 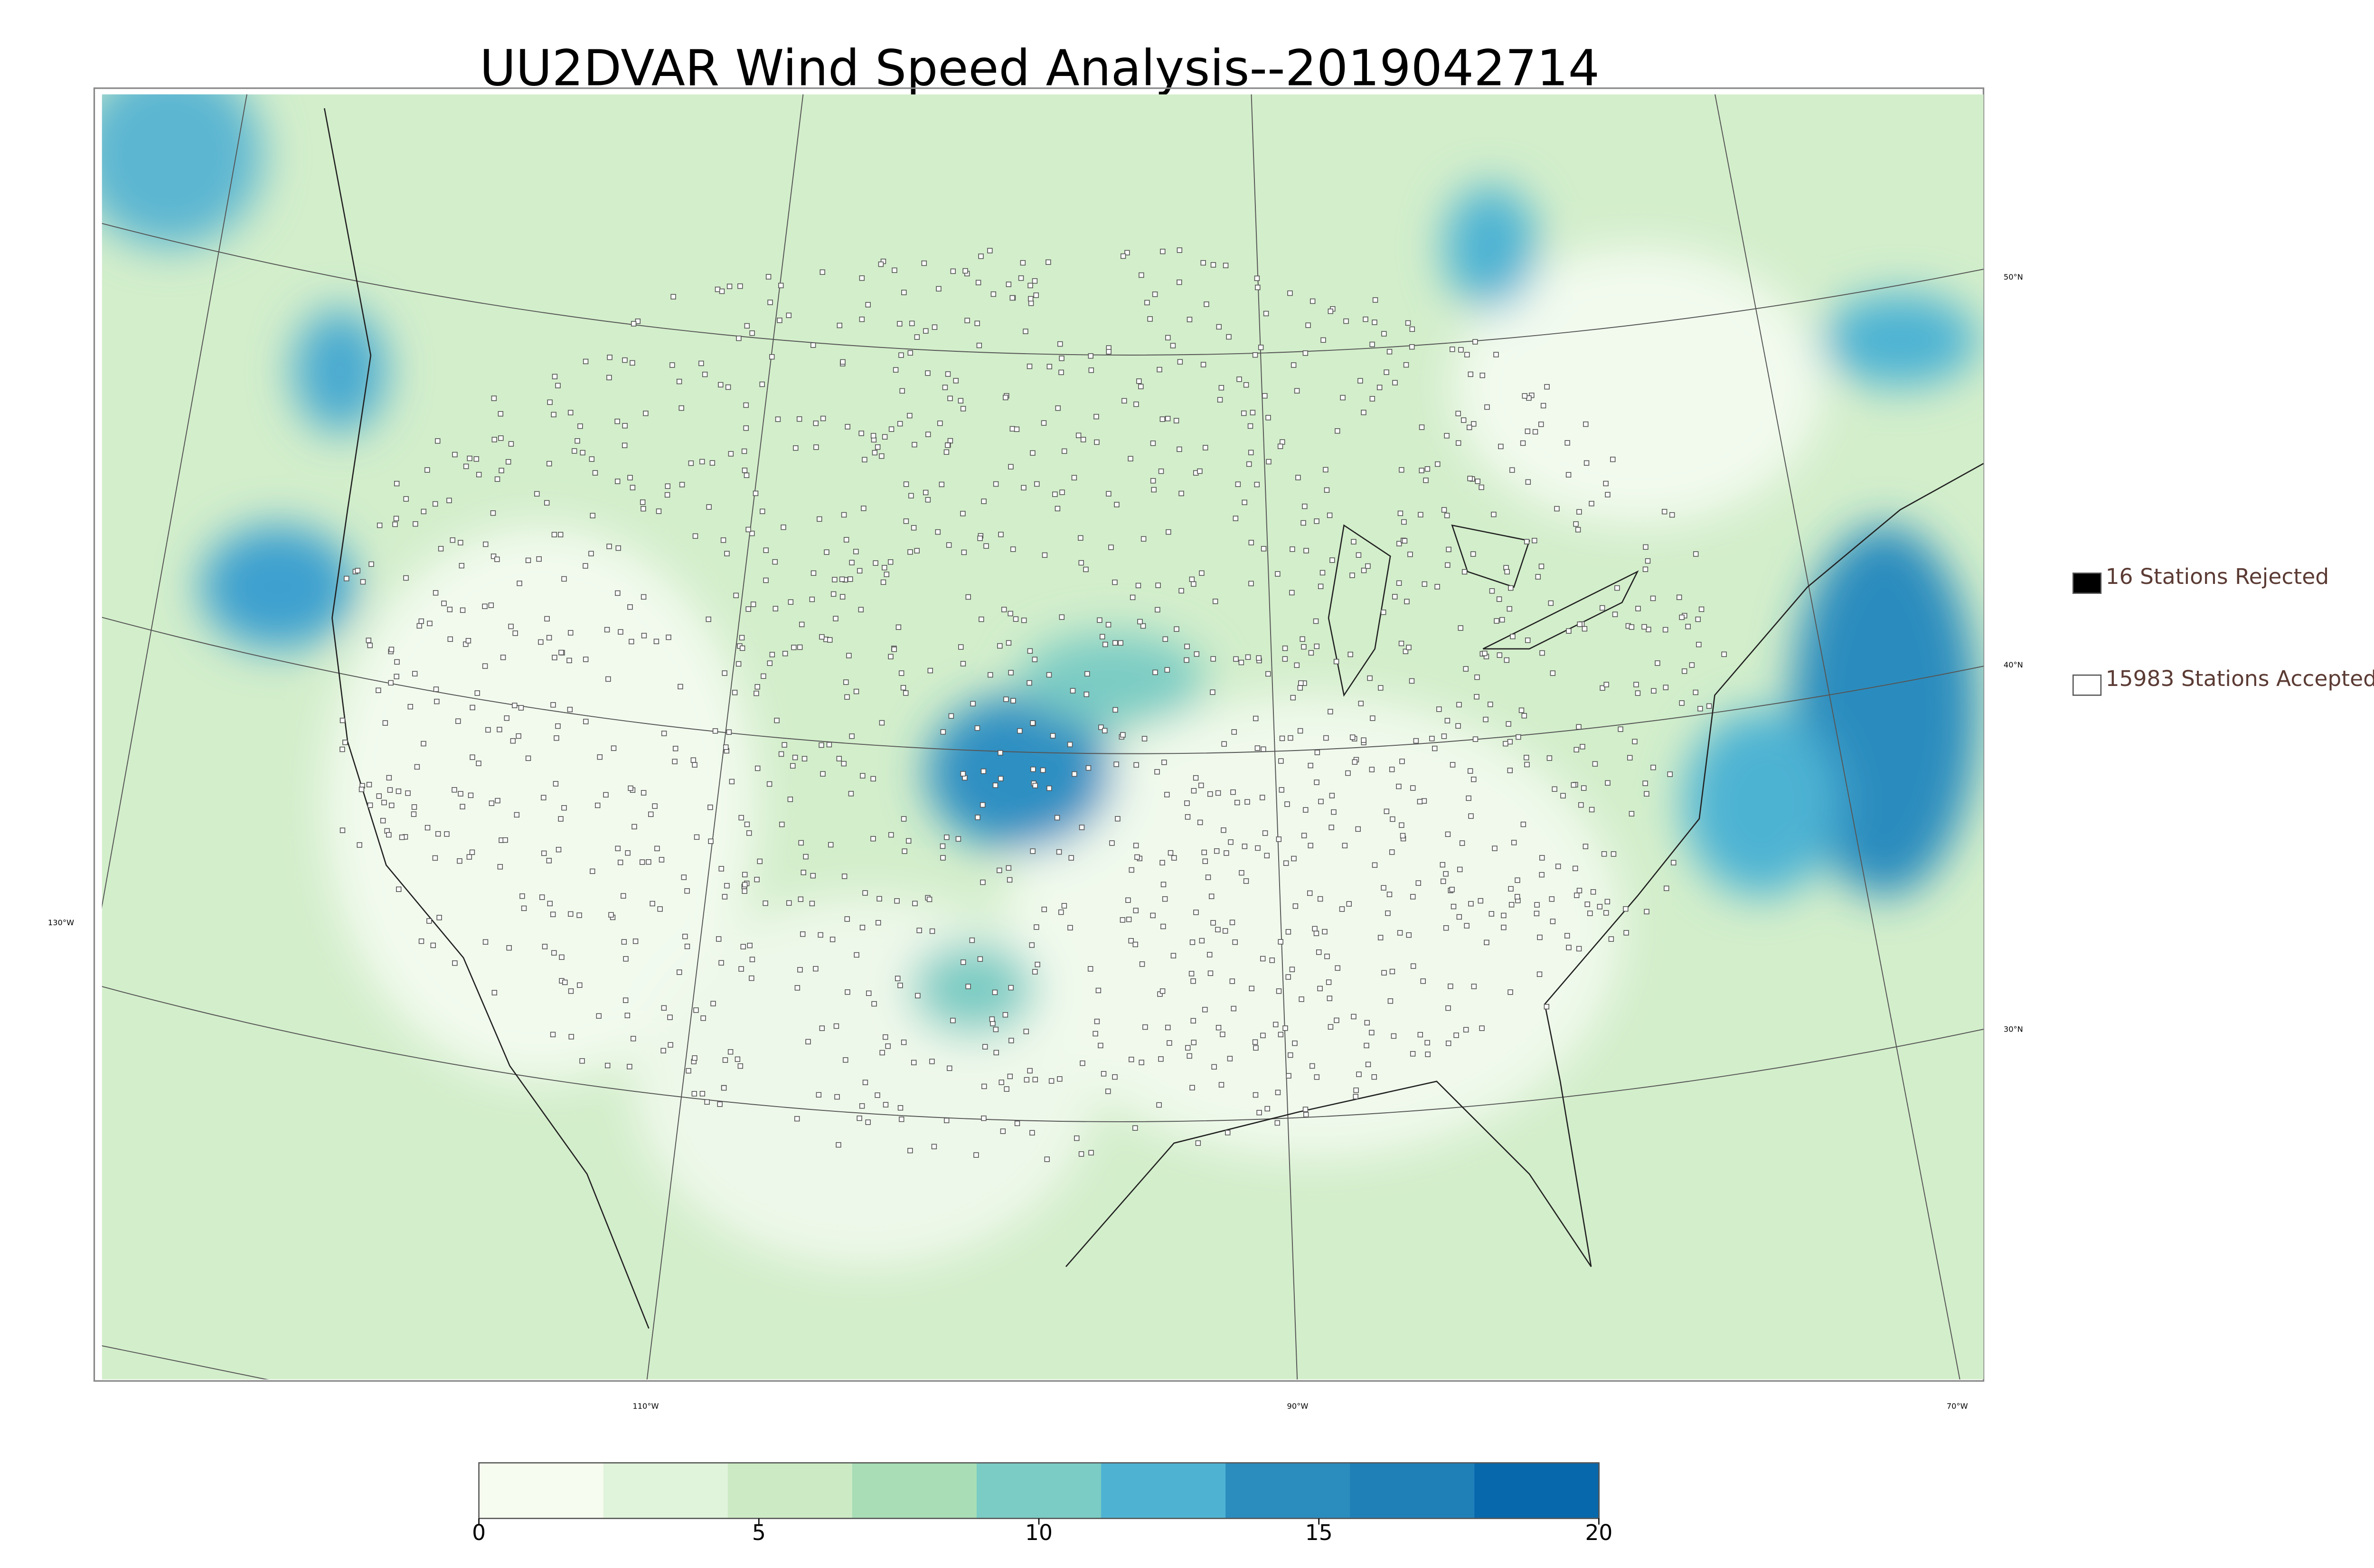 I want to click on colorbar-tick-label: 10, so click(x=1039, y=1533).